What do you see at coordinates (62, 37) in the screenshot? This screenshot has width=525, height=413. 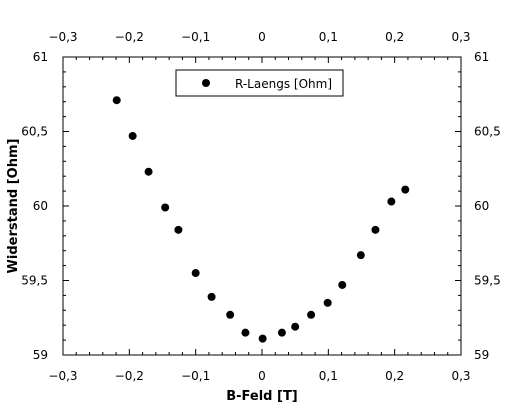 I see `x-tick-label-top: −0,3` at bounding box center [62, 37].